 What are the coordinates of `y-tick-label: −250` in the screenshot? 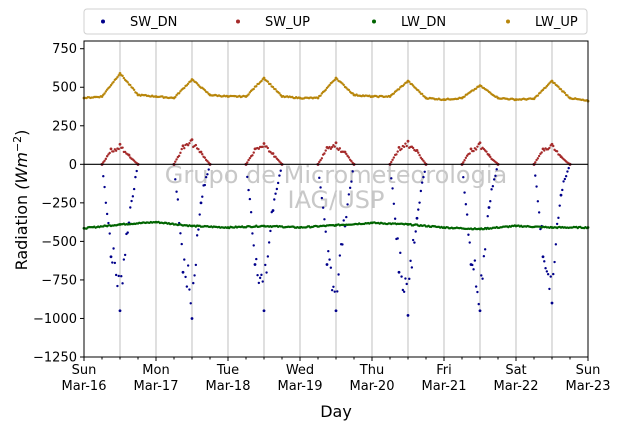 It's located at (59, 203).